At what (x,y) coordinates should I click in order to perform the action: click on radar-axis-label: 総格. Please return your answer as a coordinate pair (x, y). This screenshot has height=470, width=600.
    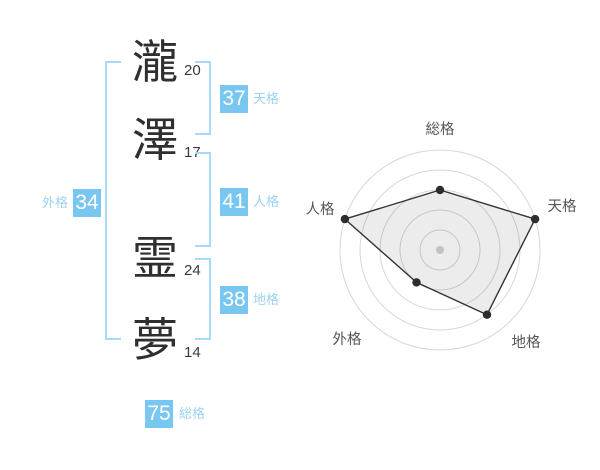
    Looking at the image, I should click on (440, 129).